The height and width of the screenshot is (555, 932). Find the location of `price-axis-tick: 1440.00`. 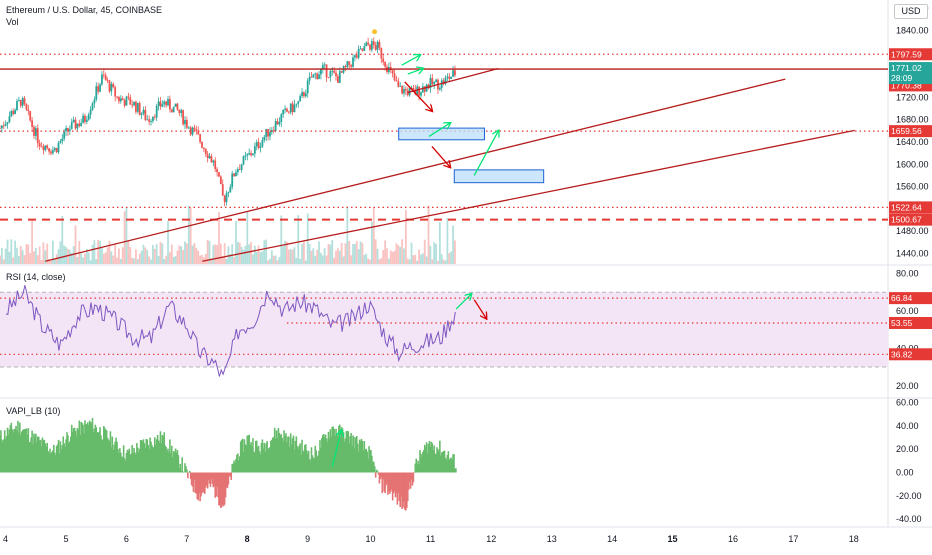

price-axis-tick: 1440.00 is located at coordinates (912, 253).